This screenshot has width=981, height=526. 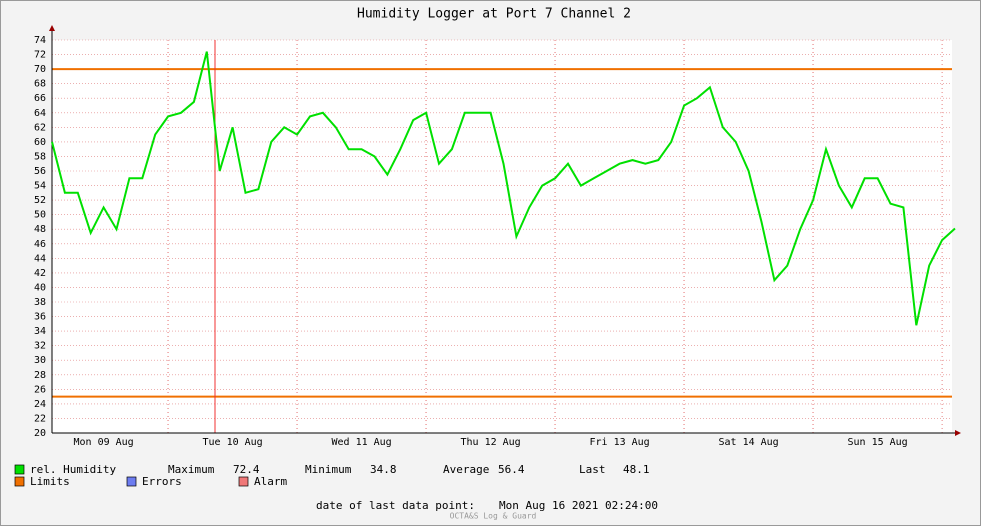 What do you see at coordinates (40, 360) in the screenshot?
I see `y-tick-label: 30` at bounding box center [40, 360].